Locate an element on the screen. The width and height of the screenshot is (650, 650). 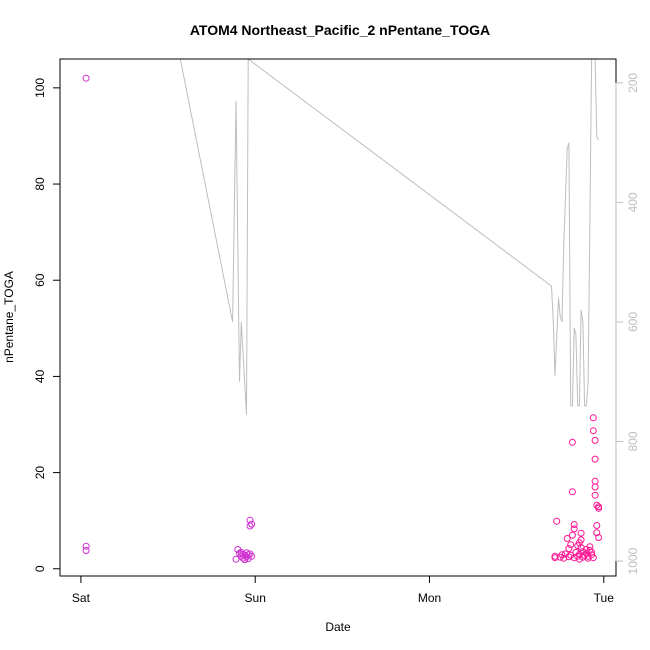
y-tick-label: 100 is located at coordinates (40, 88).